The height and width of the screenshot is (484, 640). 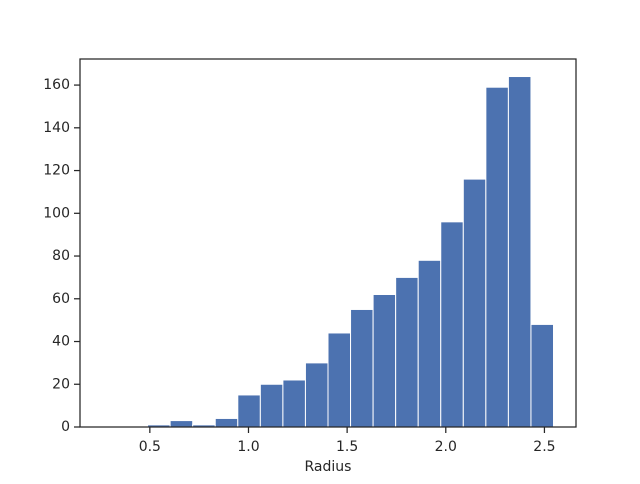 I want to click on y-tick-label: 100, so click(x=56, y=213).